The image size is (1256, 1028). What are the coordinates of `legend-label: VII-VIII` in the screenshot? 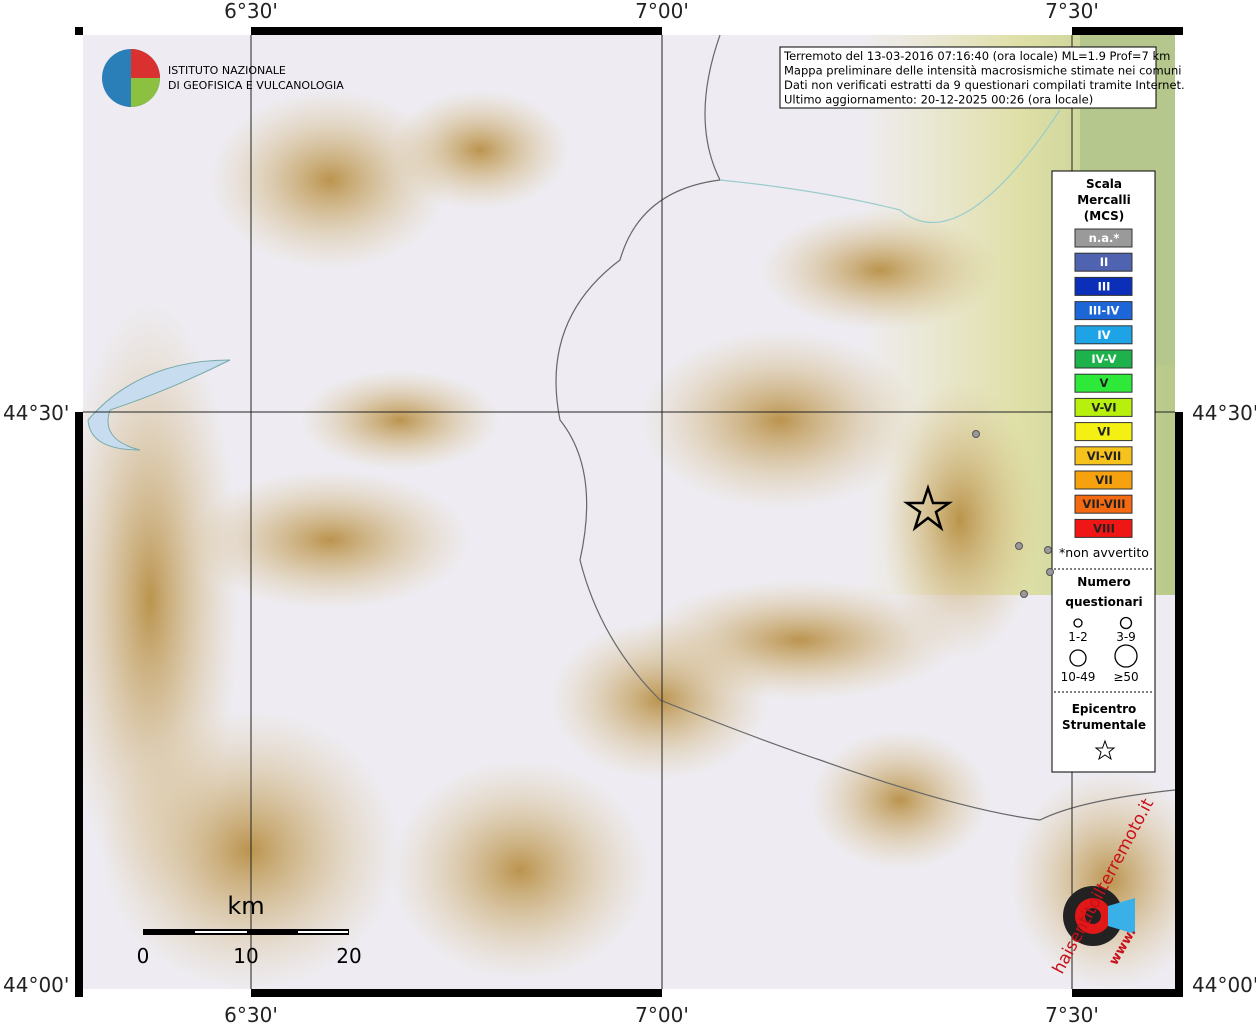 It's located at (1103, 504).